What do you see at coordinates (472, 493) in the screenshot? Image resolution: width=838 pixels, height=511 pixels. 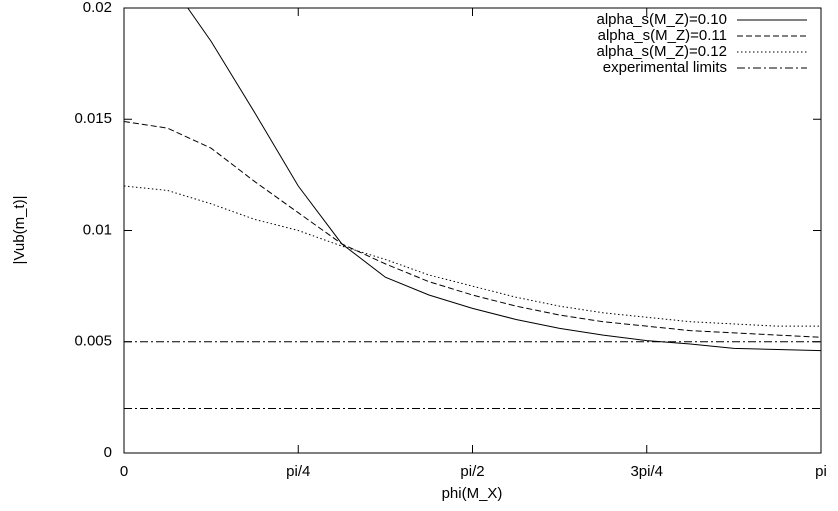 I see `x-axis-label: phi(M_X)` at bounding box center [472, 493].